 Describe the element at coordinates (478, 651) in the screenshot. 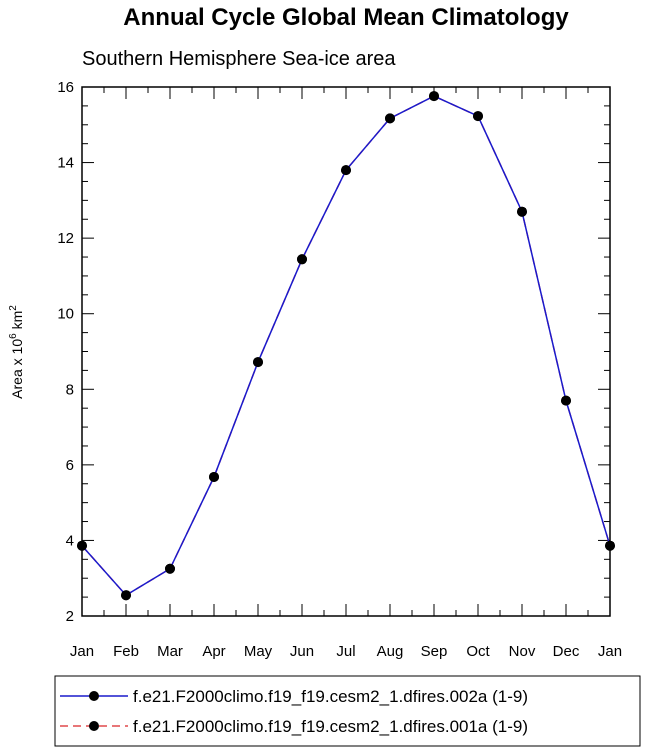

I see `x-tick-label: Oct` at that location.